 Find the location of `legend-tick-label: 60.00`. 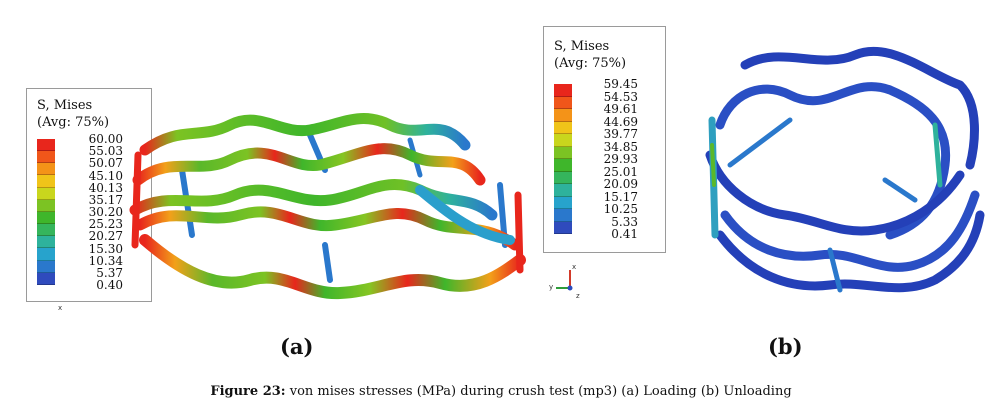

legend-tick-label: 60.00 is located at coordinates (105, 139).